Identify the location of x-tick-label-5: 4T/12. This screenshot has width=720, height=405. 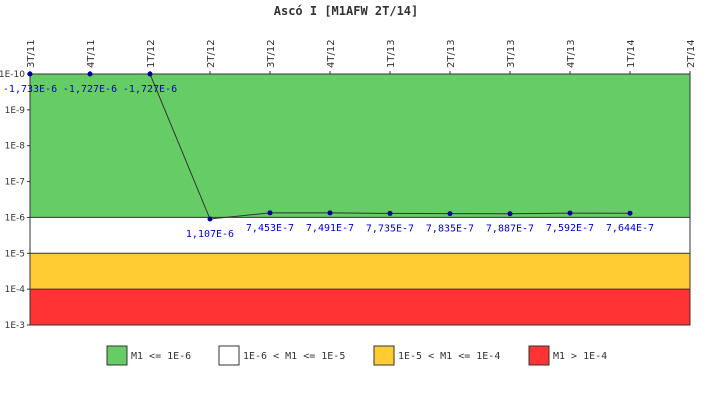
(331, 53).